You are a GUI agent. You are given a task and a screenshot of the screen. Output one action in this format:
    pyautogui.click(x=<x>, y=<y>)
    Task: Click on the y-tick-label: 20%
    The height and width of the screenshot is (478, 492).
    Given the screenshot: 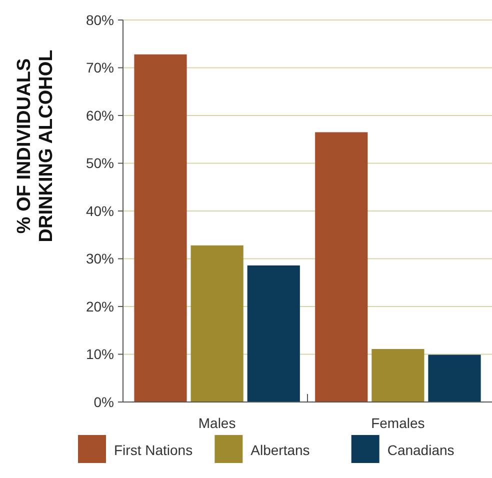 What is the action you would take?
    pyautogui.click(x=100, y=306)
    